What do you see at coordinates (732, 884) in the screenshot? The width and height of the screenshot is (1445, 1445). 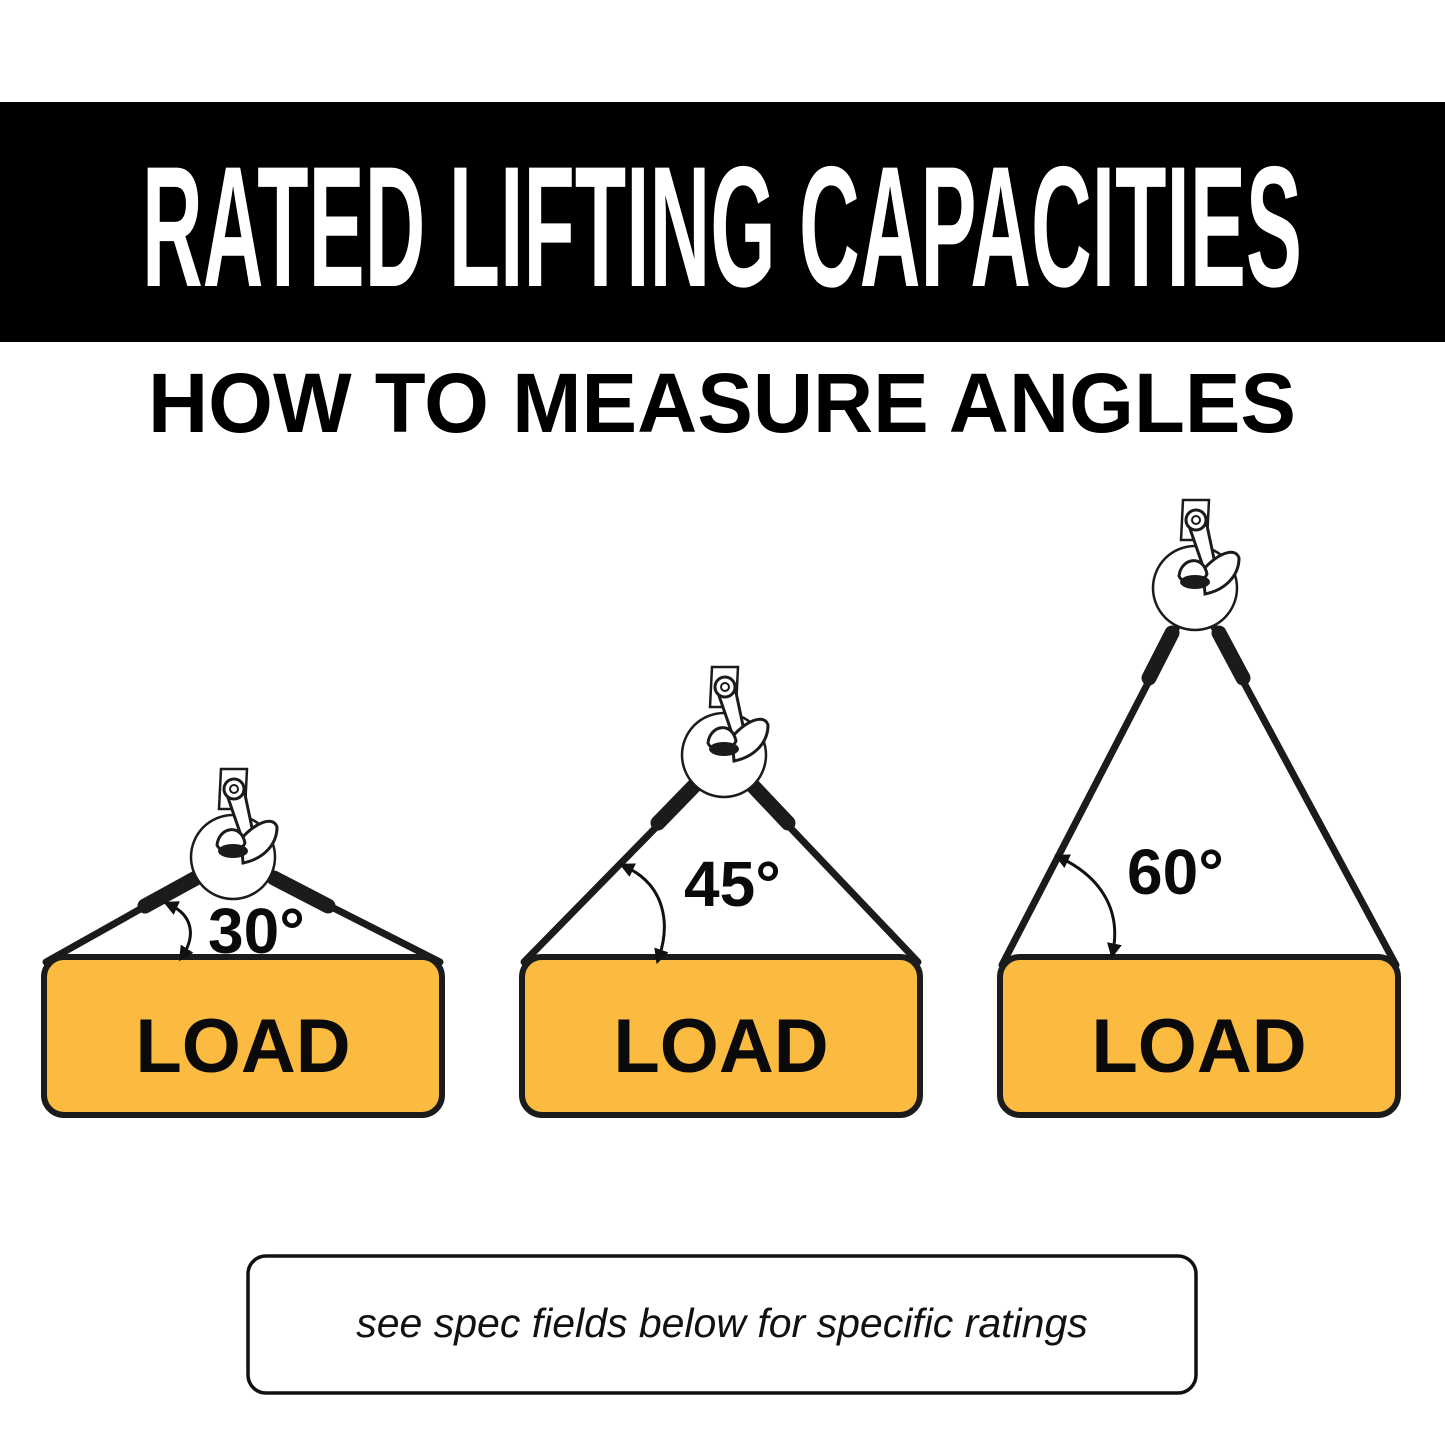 I see `angle-label: 45°` at bounding box center [732, 884].